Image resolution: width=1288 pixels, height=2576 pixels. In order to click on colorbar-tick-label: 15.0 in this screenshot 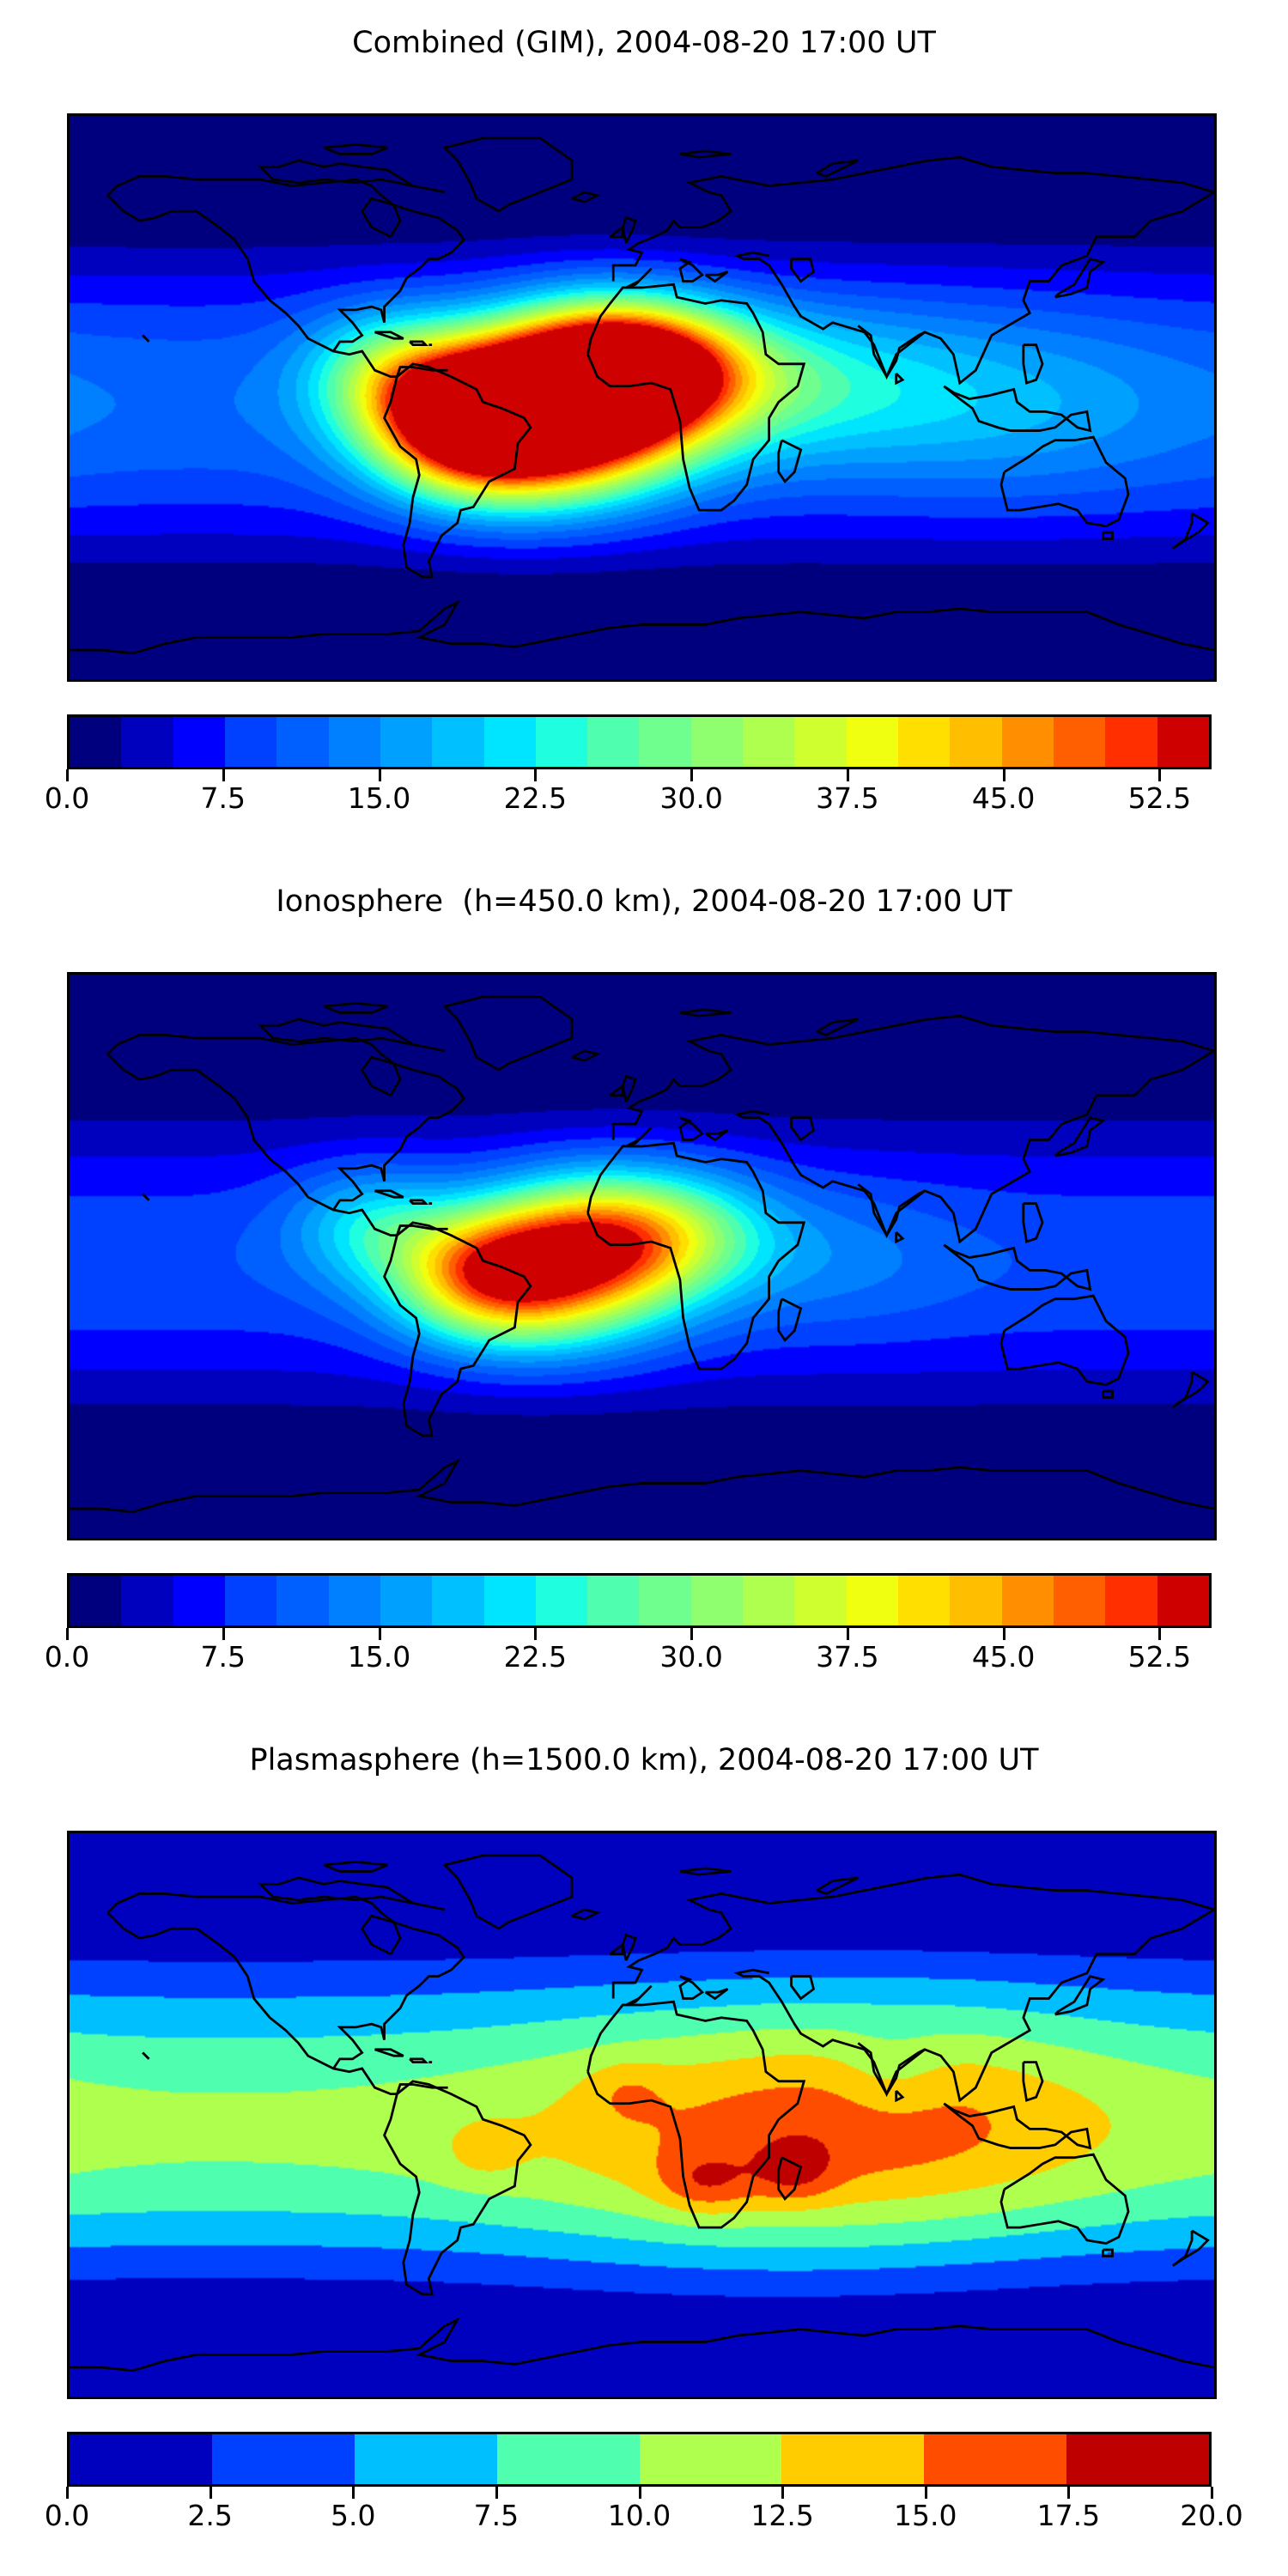, I will do `click(379, 798)`.